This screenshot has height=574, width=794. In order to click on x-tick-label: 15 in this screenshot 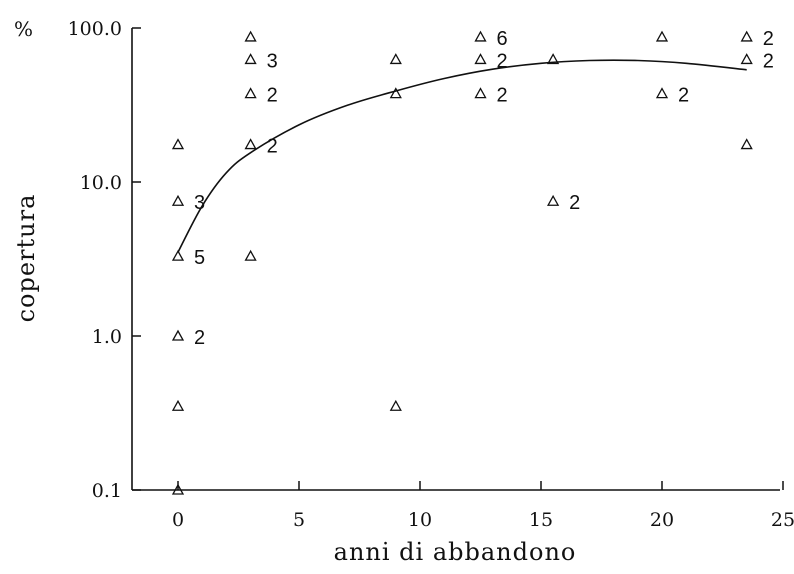, I will do `click(541, 520)`.